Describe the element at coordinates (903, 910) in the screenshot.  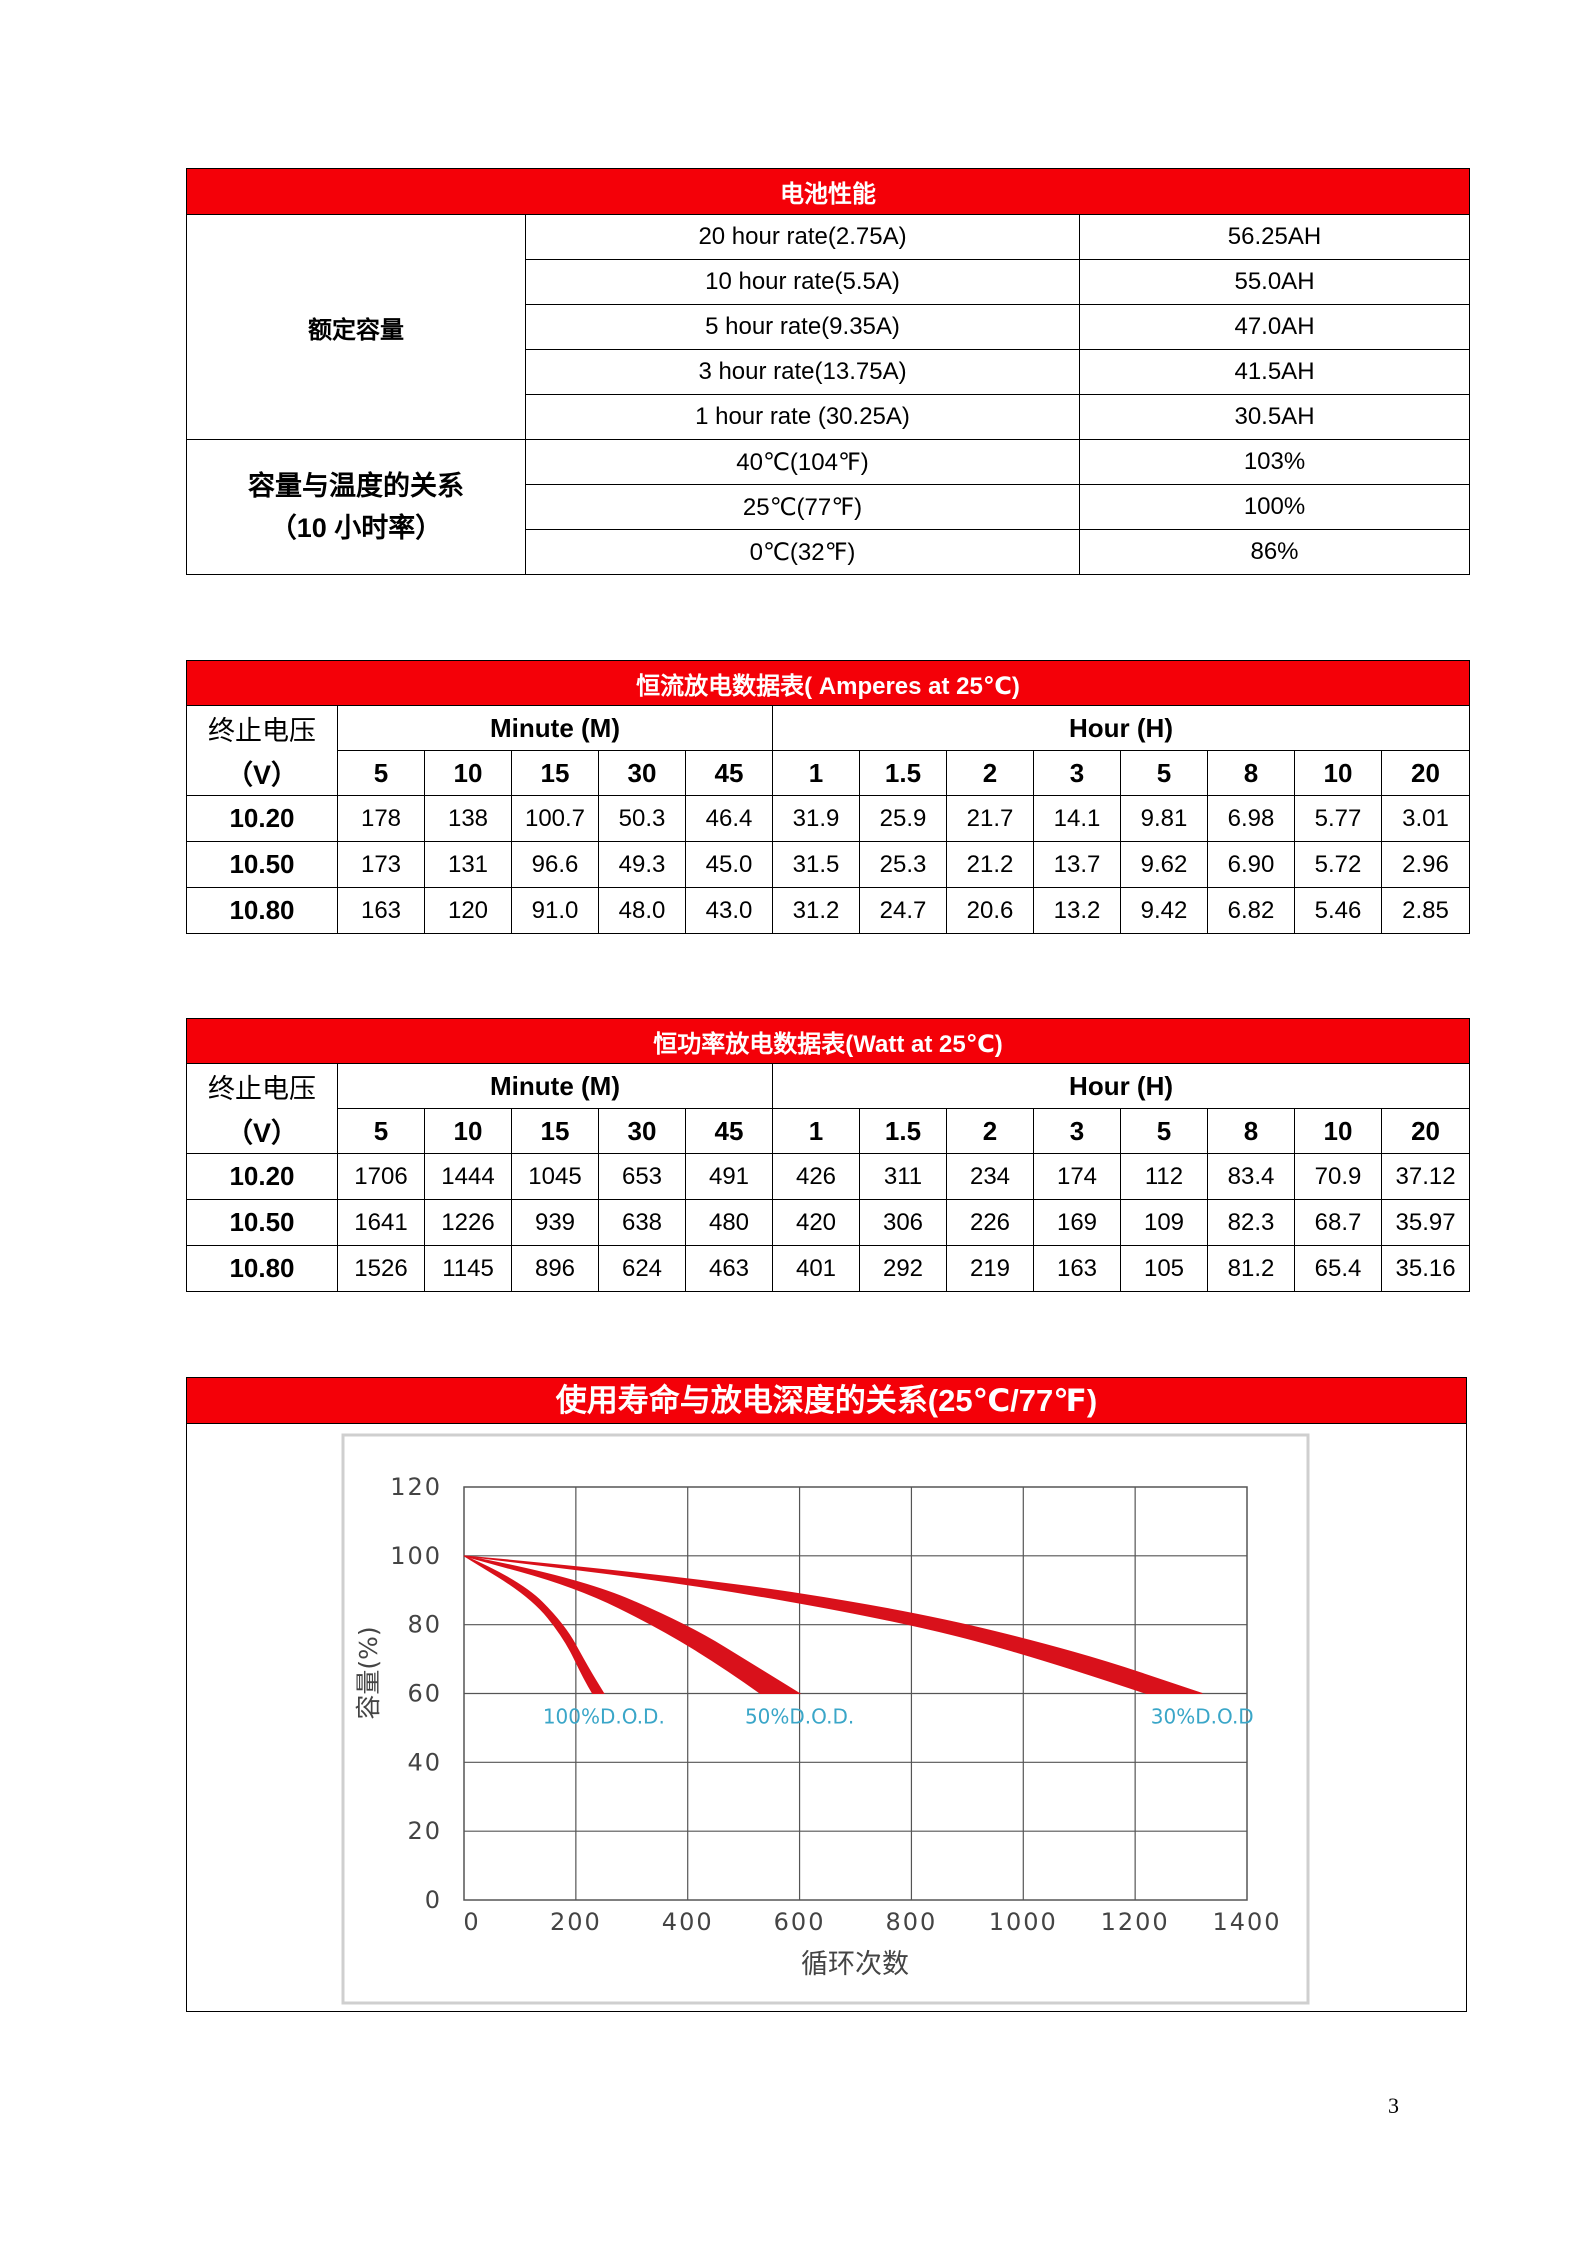
I see `data-cell: 24.7` at that location.